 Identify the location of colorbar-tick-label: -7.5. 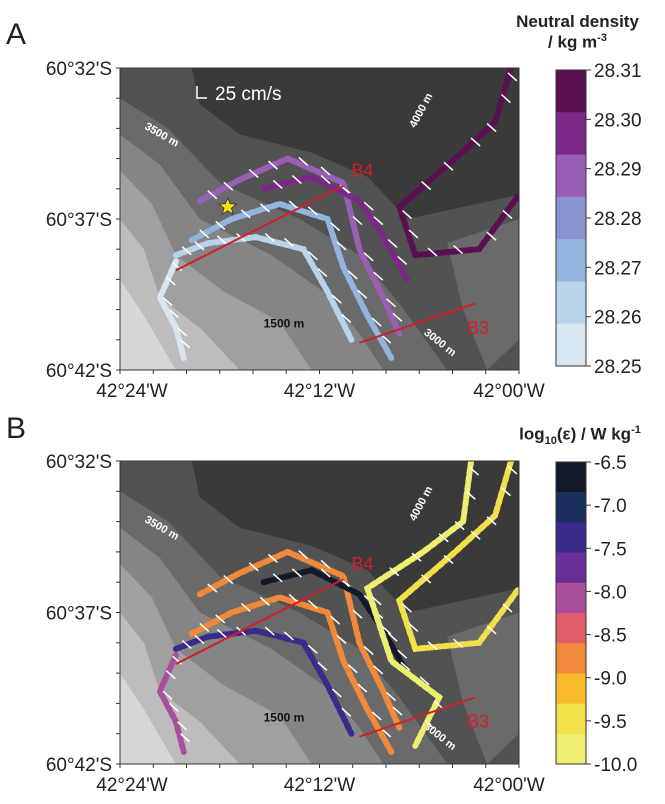
(610, 549).